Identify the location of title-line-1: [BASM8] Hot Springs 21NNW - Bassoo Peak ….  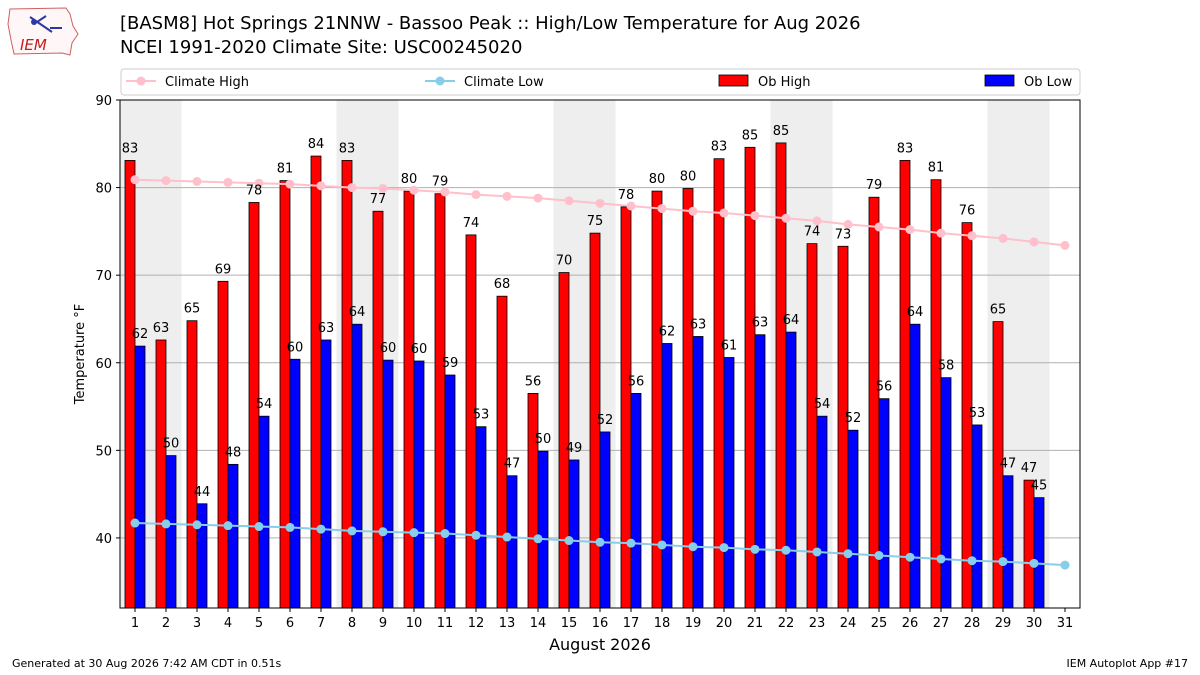
(490, 23).